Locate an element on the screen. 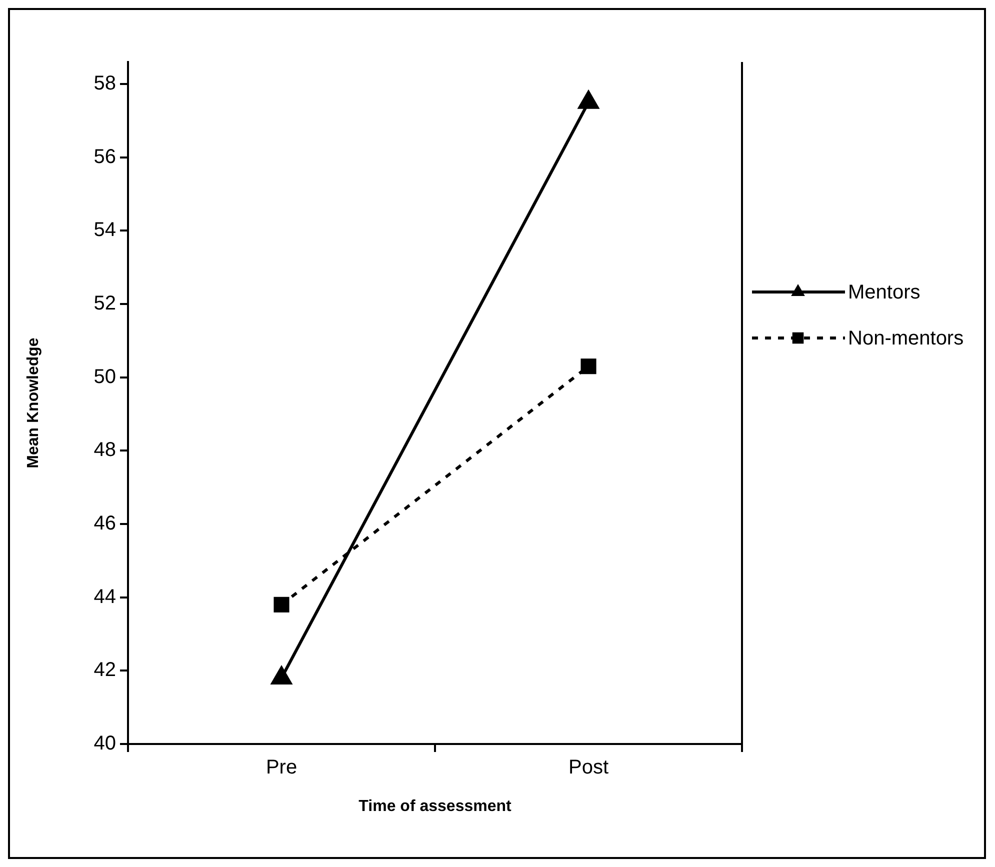 Image resolution: width=995 pixels, height=867 pixels. y-tick-label: 58 is located at coordinates (105, 83).